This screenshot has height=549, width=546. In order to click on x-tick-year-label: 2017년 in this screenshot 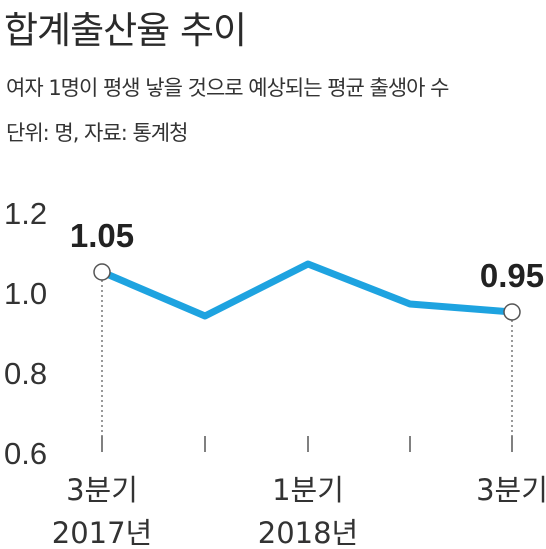, I will do `click(102, 532)`.